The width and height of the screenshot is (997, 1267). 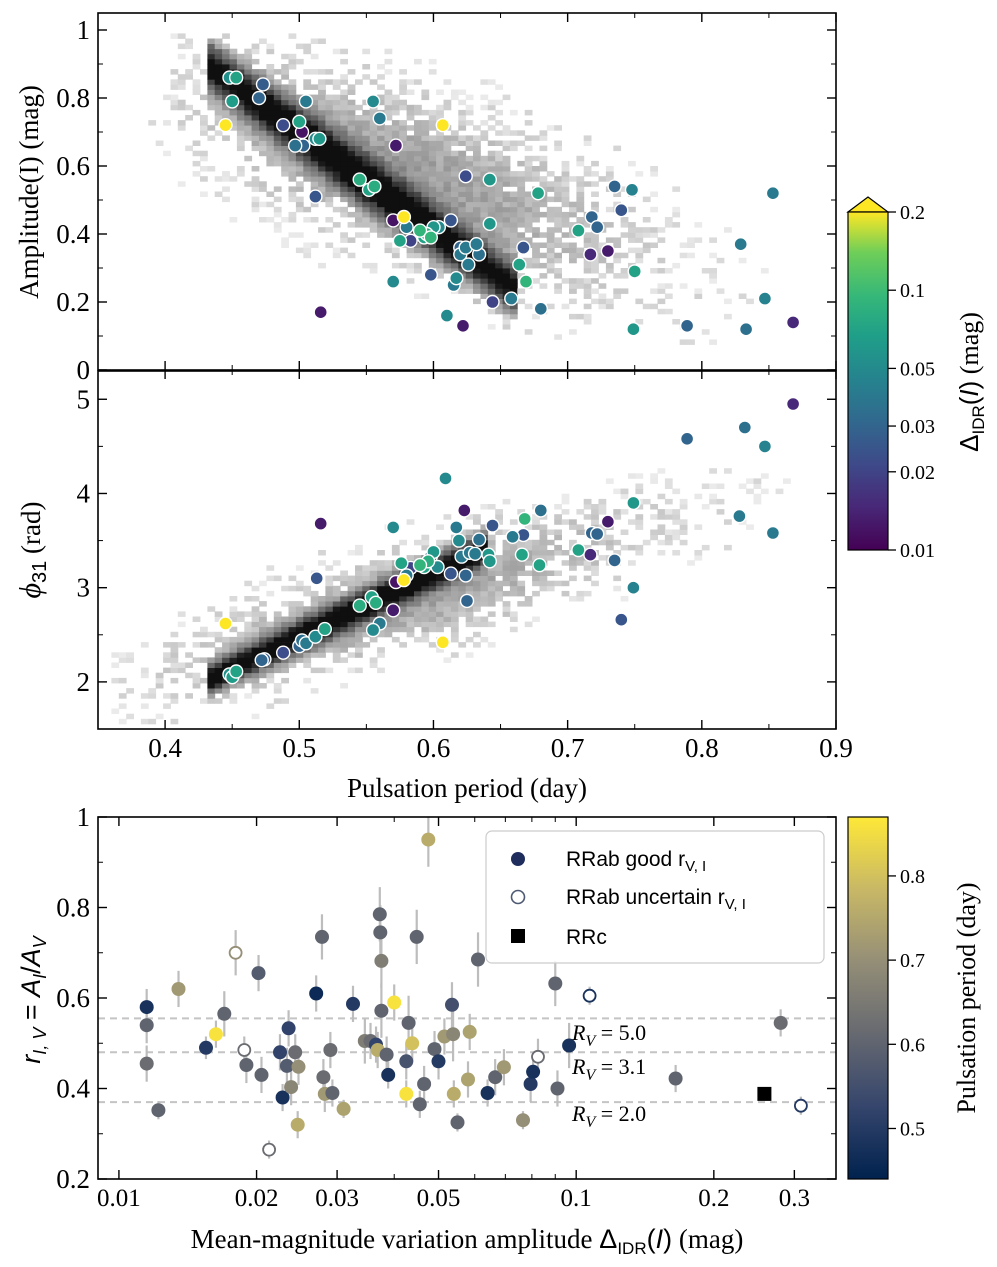 I want to click on legend-marker-rrc, so click(x=518, y=936).